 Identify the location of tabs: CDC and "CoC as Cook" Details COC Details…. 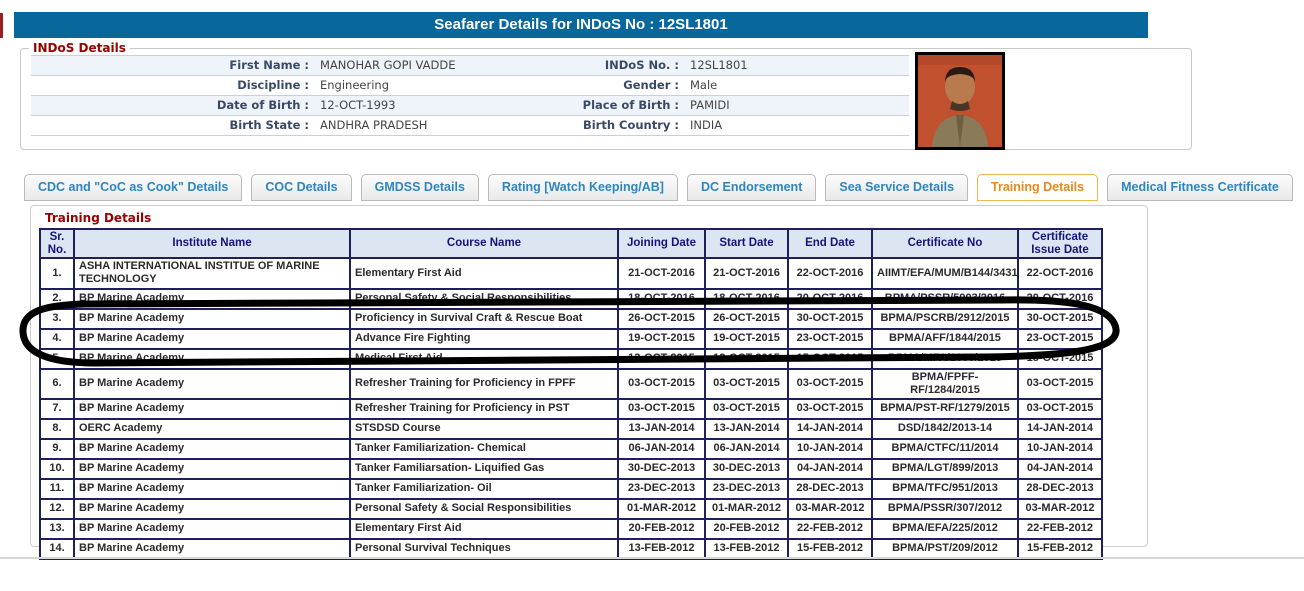
(658, 187).